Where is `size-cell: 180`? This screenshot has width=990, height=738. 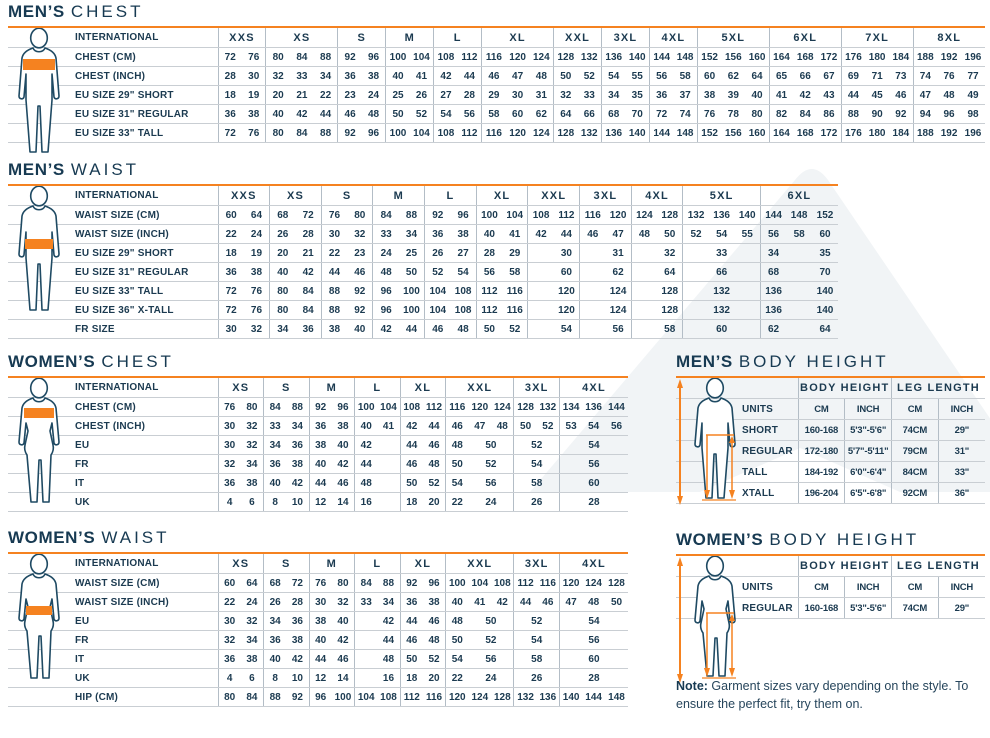
size-cell: 180 is located at coordinates (877, 133).